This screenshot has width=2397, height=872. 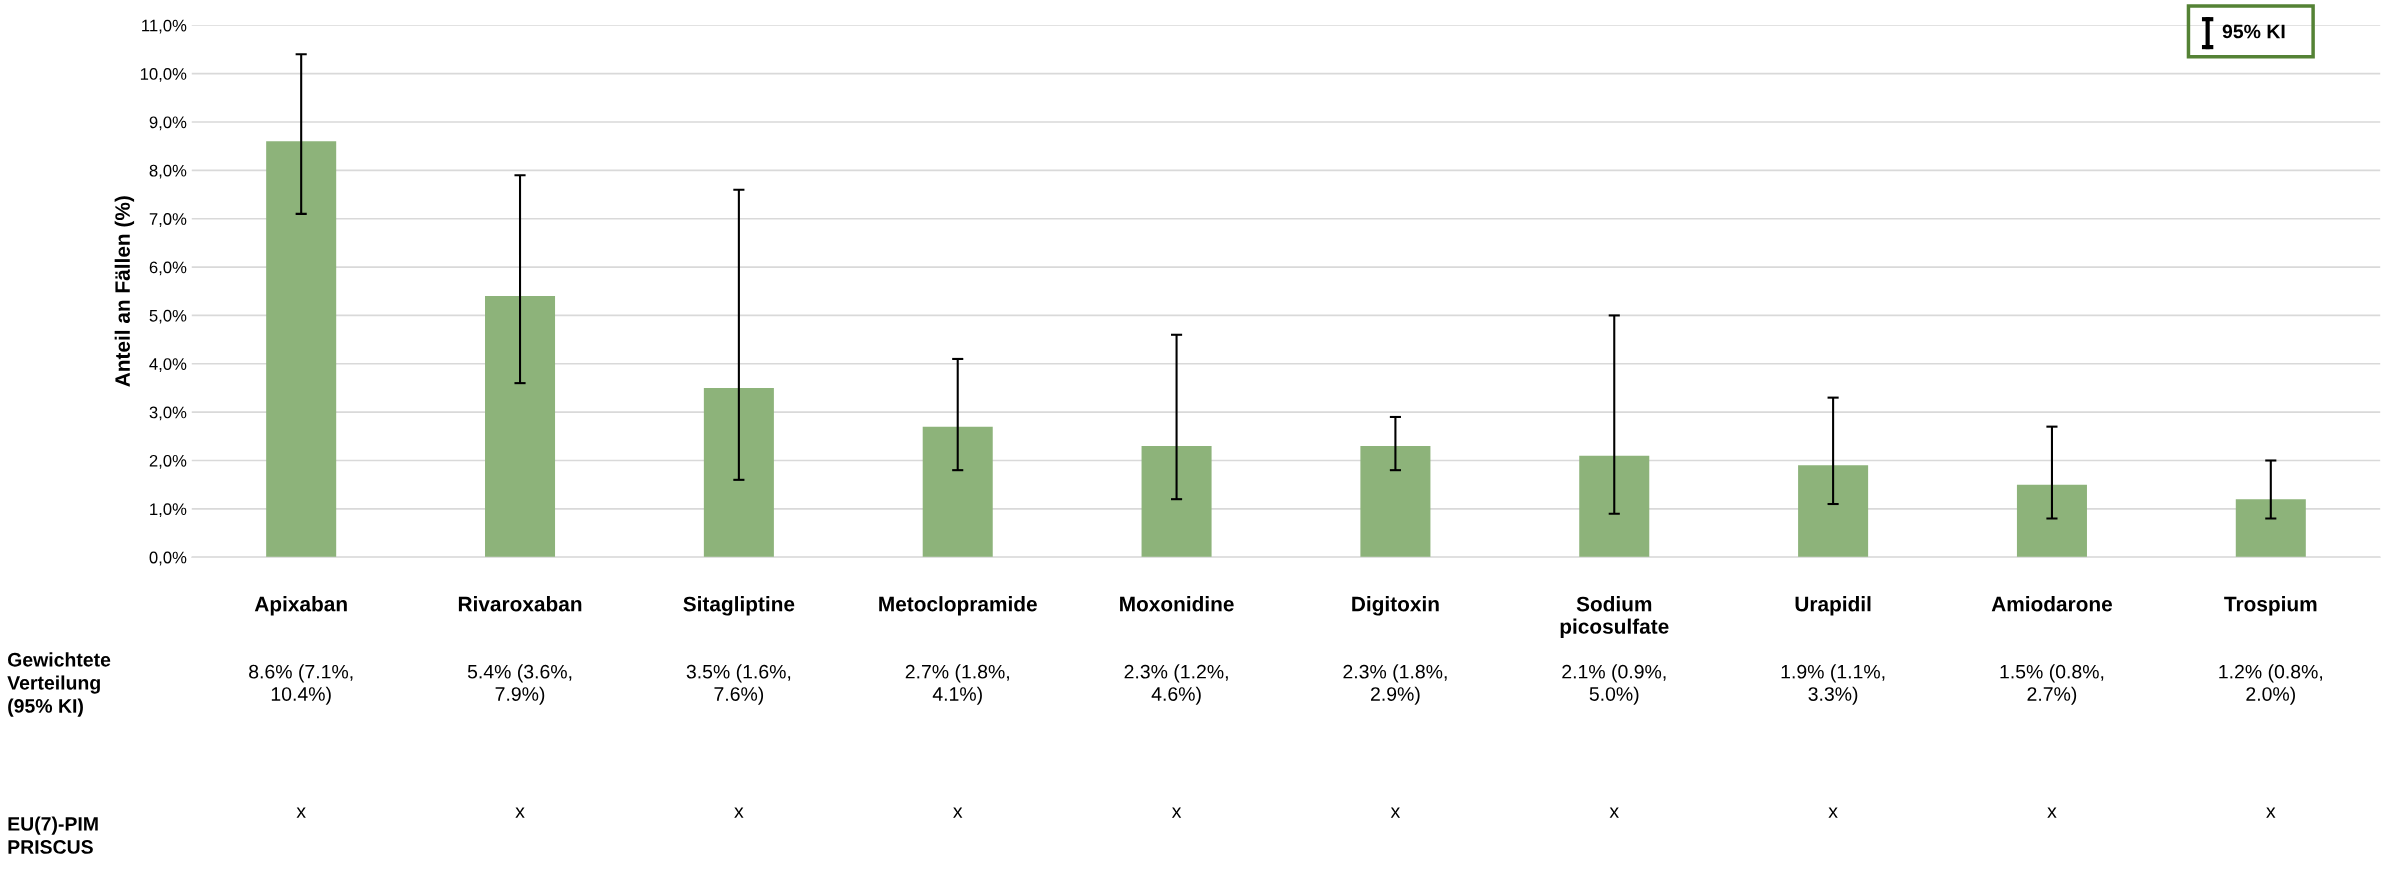 What do you see at coordinates (1177, 604) in the screenshot?
I see `x-tick-label: Moxonidine` at bounding box center [1177, 604].